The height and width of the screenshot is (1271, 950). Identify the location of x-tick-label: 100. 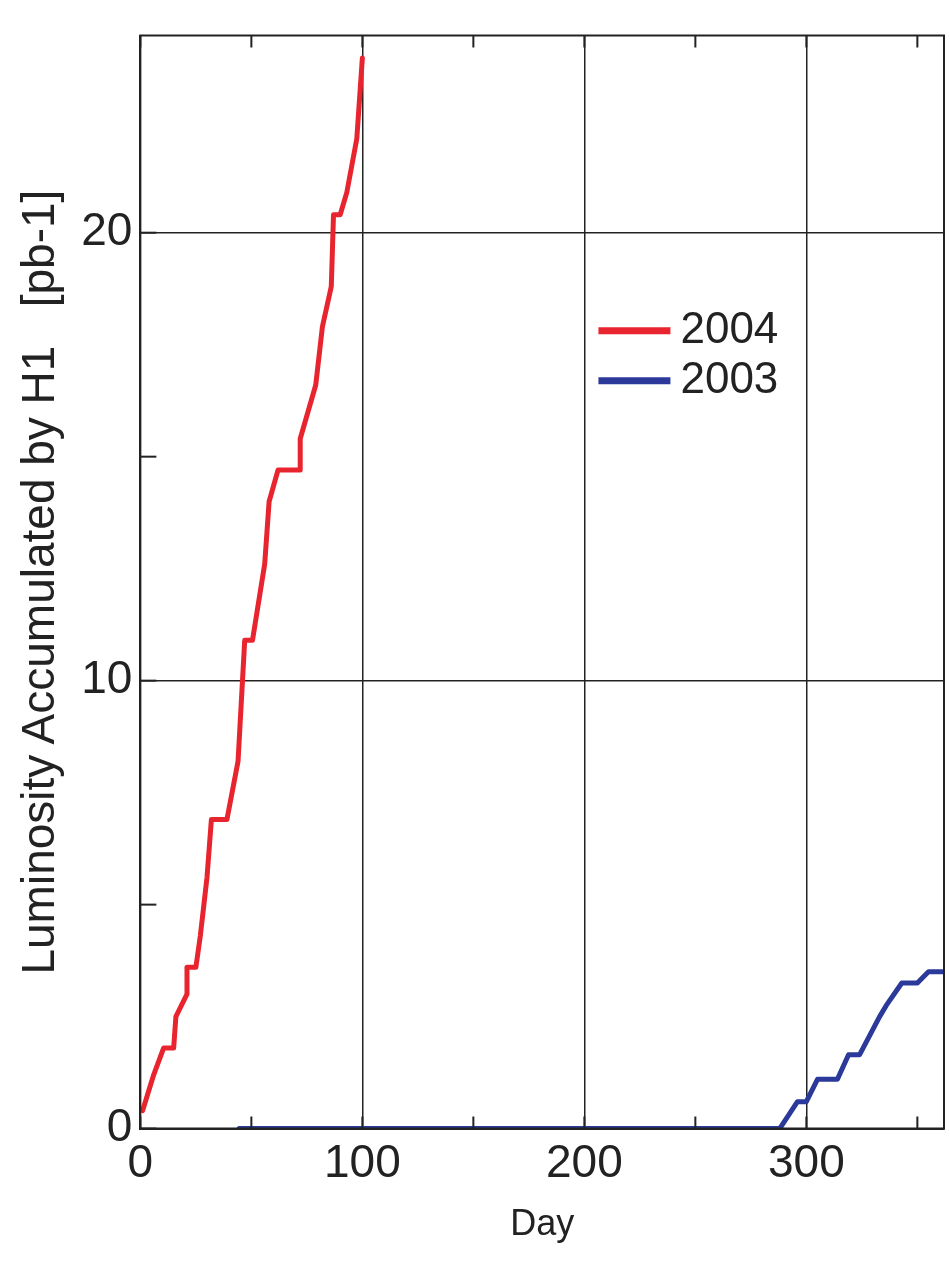
(362, 1160).